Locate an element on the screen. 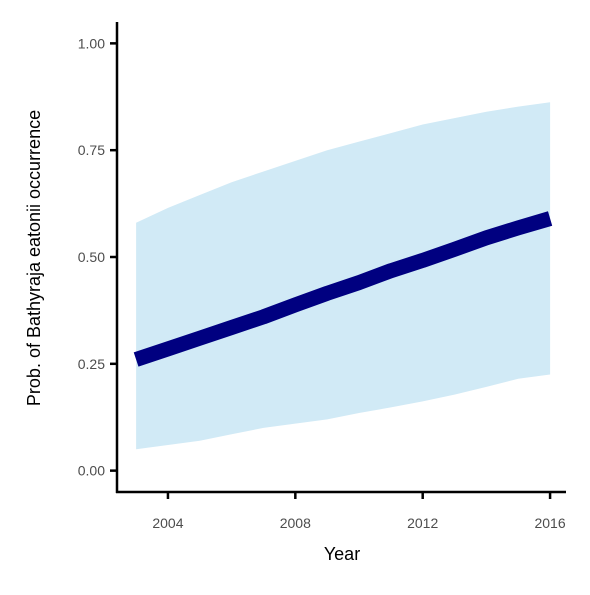  x-tick-label: 2016 is located at coordinates (549, 523).